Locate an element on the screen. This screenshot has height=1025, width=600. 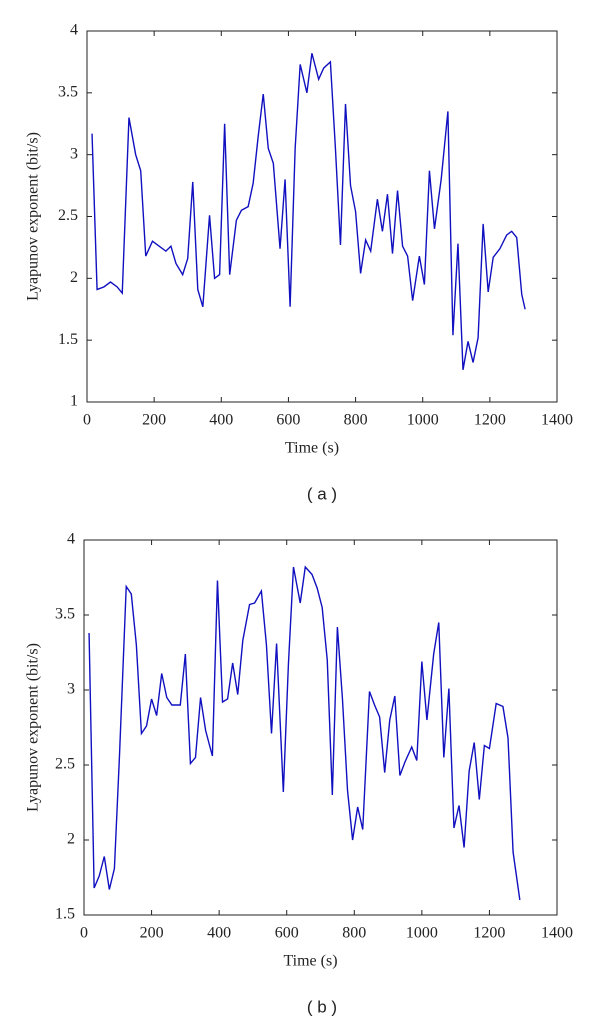
y-tick-label: 1 is located at coordinates (74, 401).